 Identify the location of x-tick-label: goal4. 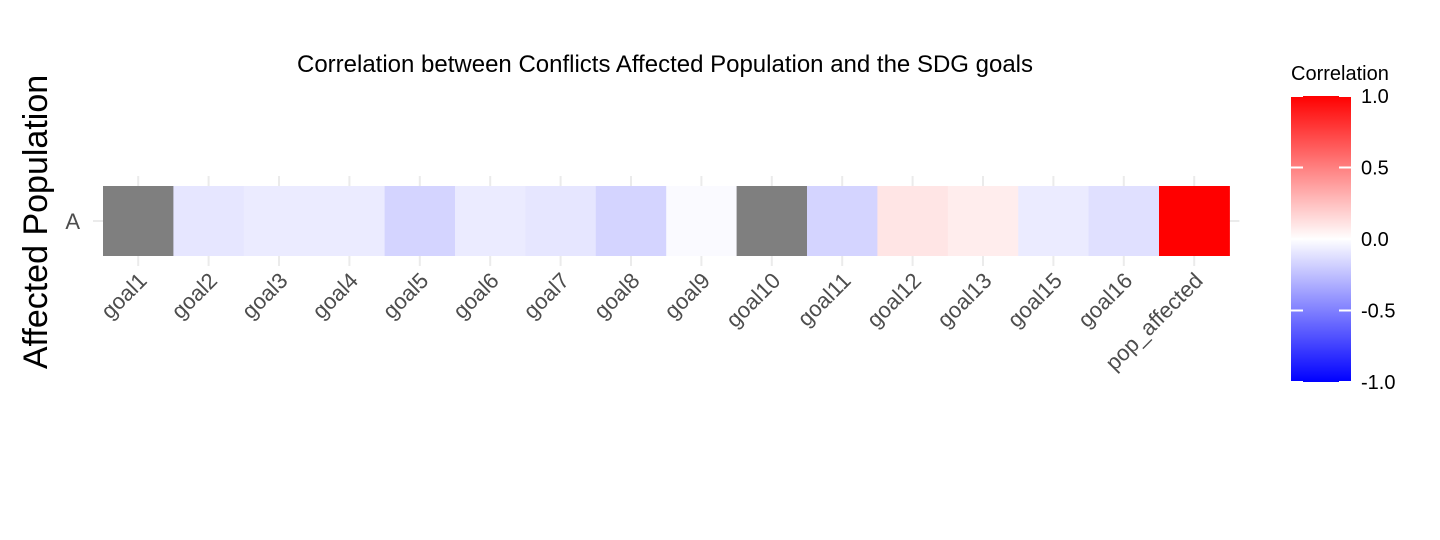
(335, 296).